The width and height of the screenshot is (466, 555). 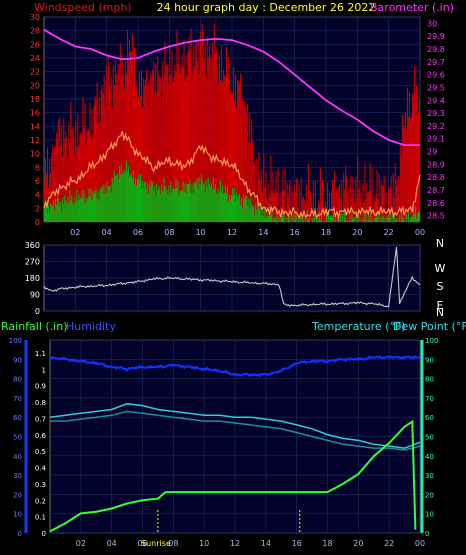 I want to click on temperature-tick-label: 0, so click(x=427, y=534).